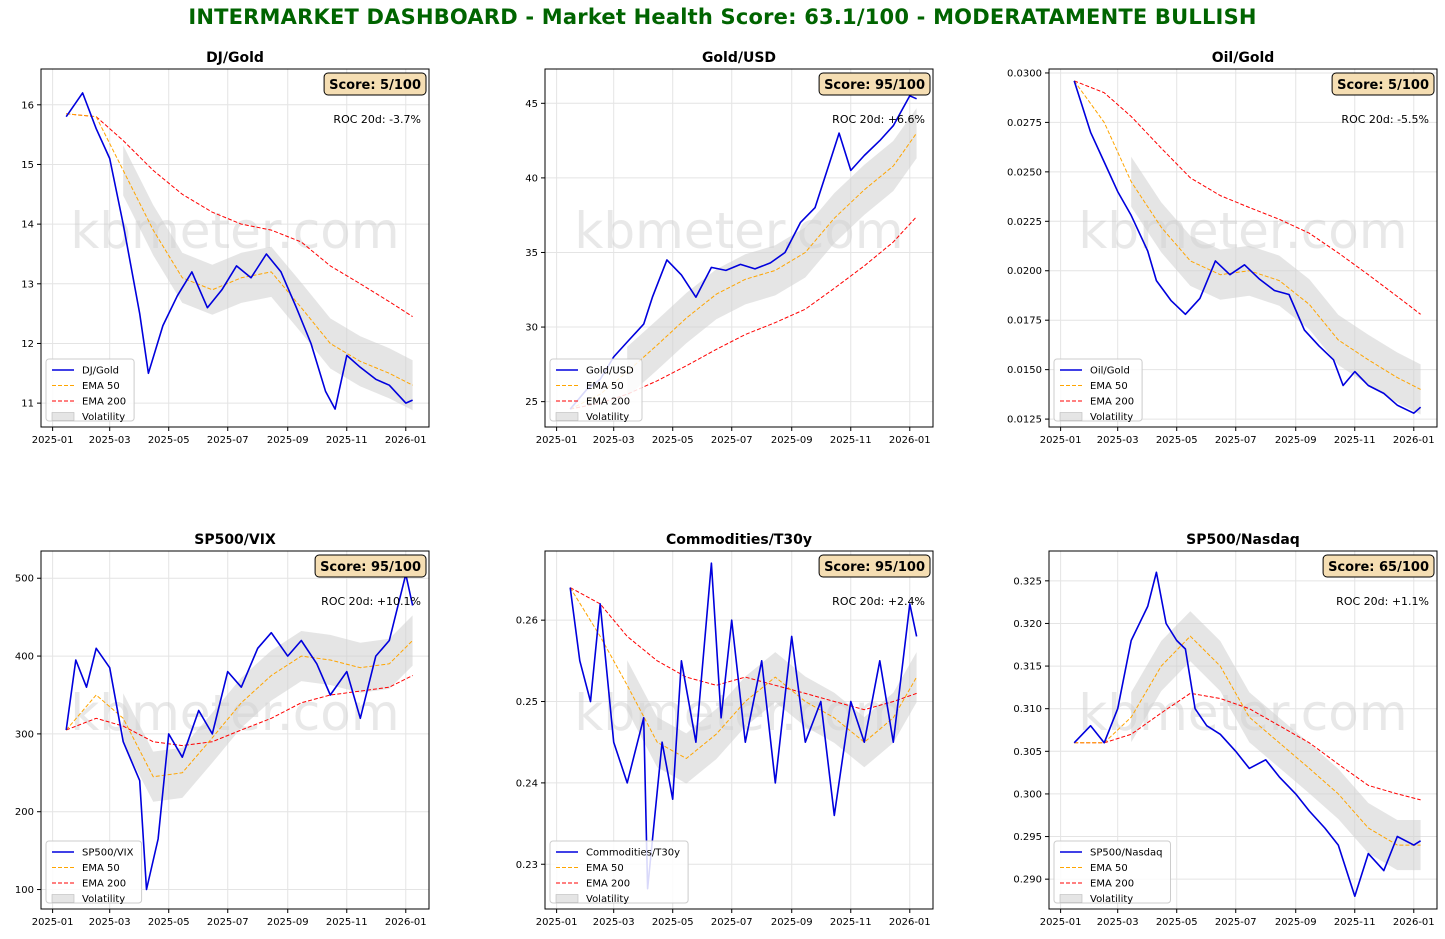 This screenshot has width=1445, height=939. Describe the element at coordinates (531, 402) in the screenshot. I see `y-tick-label: 25` at that location.